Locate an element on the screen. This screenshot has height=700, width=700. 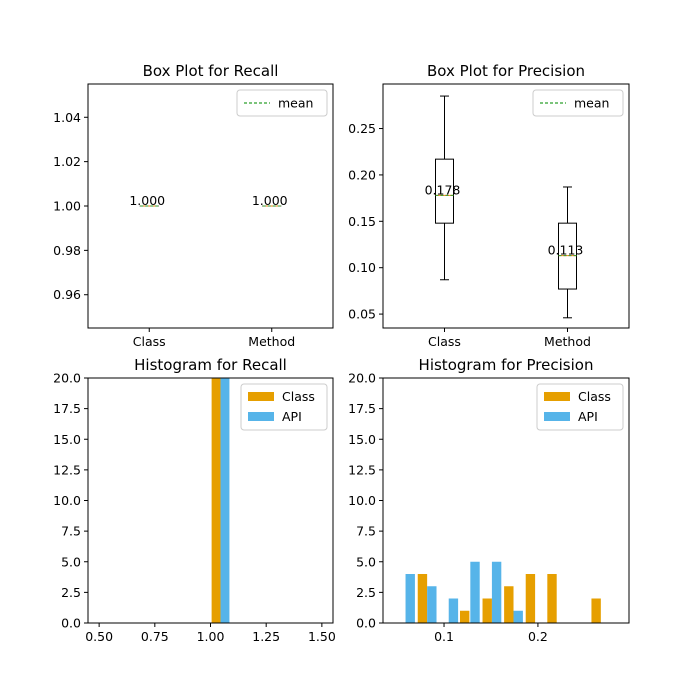
iqr-box is located at coordinates (444, 191).